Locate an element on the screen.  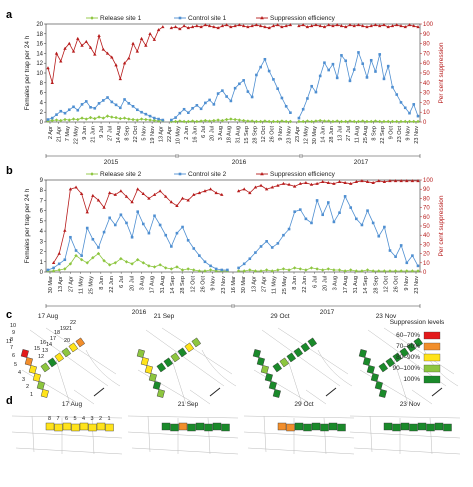
y2-tick-label: 60 is located at coordinates (426, 64).